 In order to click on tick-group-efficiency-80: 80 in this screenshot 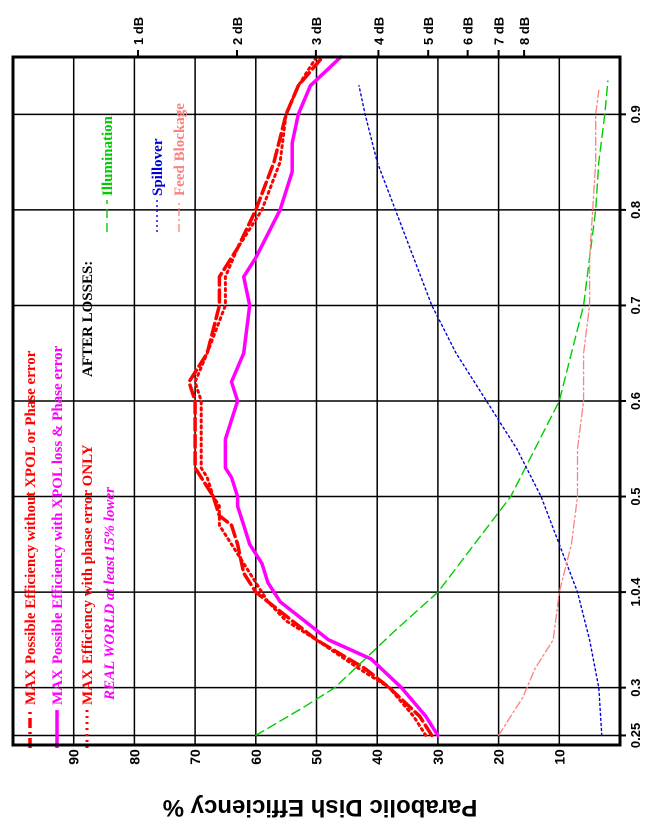, I will do `click(134, 757)`.